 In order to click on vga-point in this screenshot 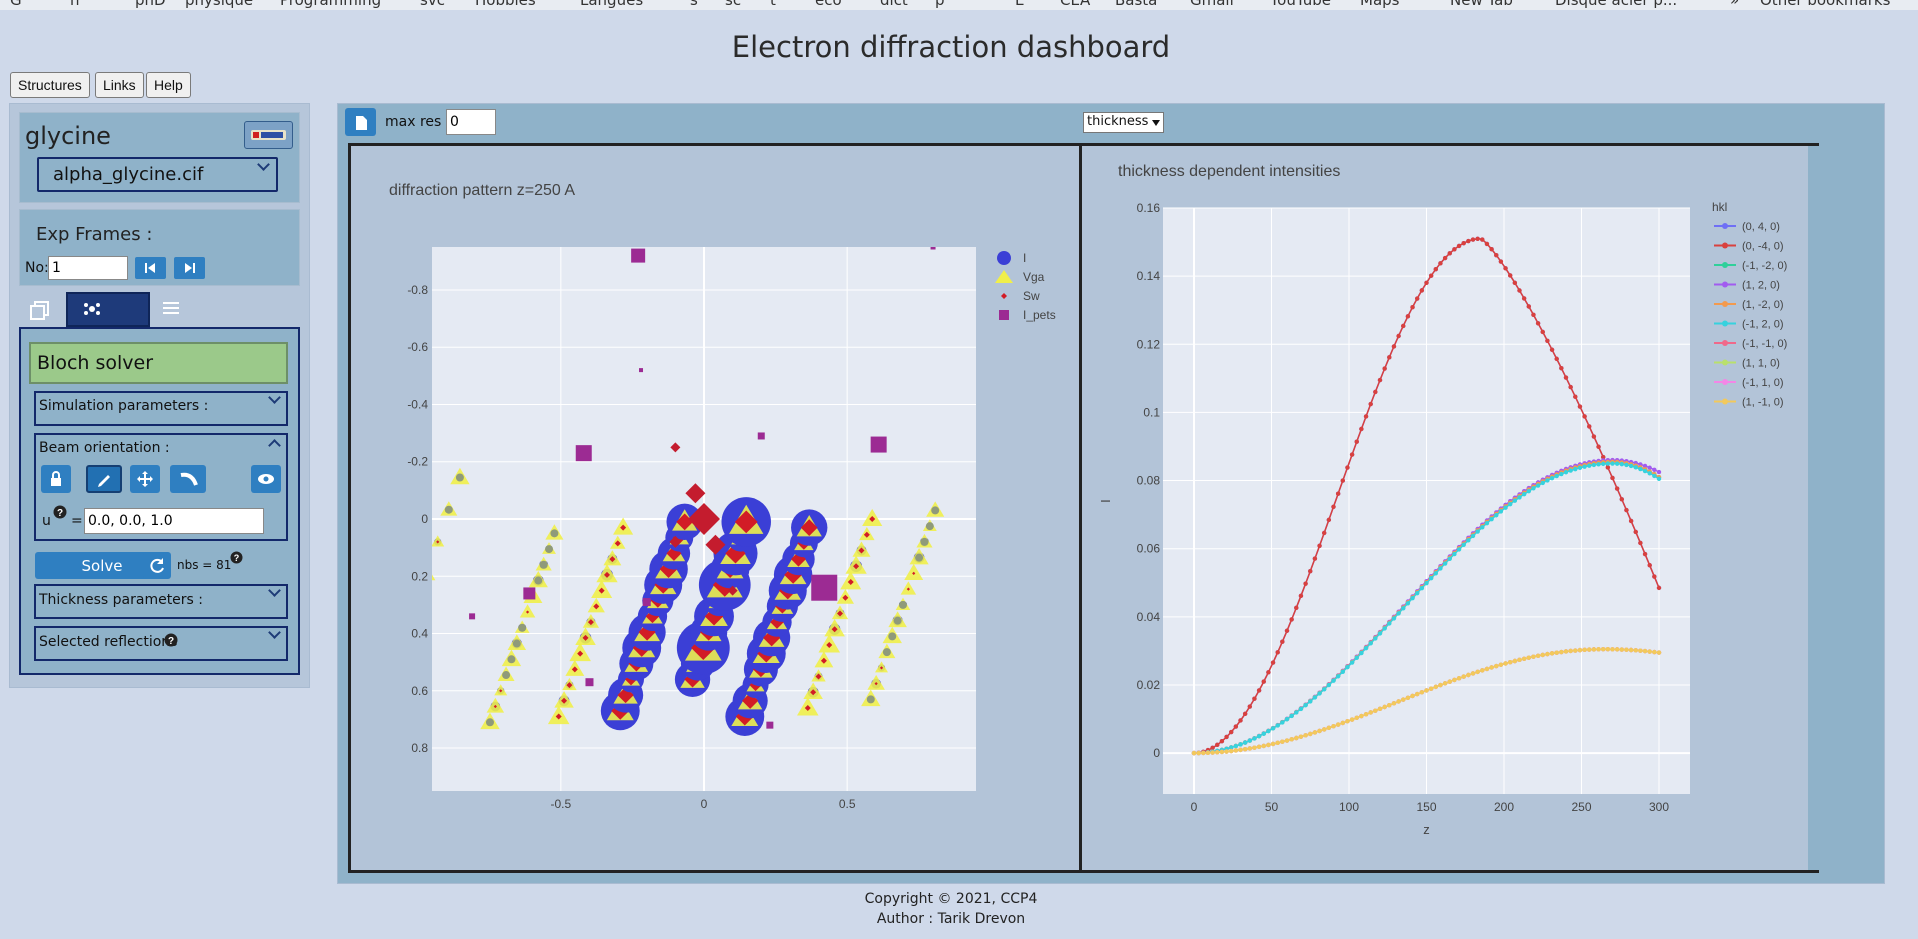, I will do `click(427, 573)`.